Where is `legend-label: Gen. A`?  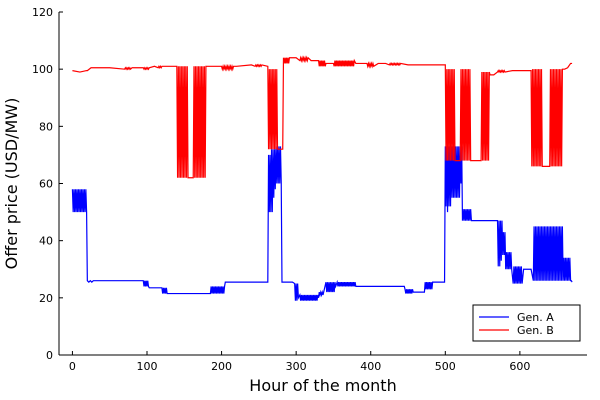
legend-label: Gen. A is located at coordinates (535, 317).